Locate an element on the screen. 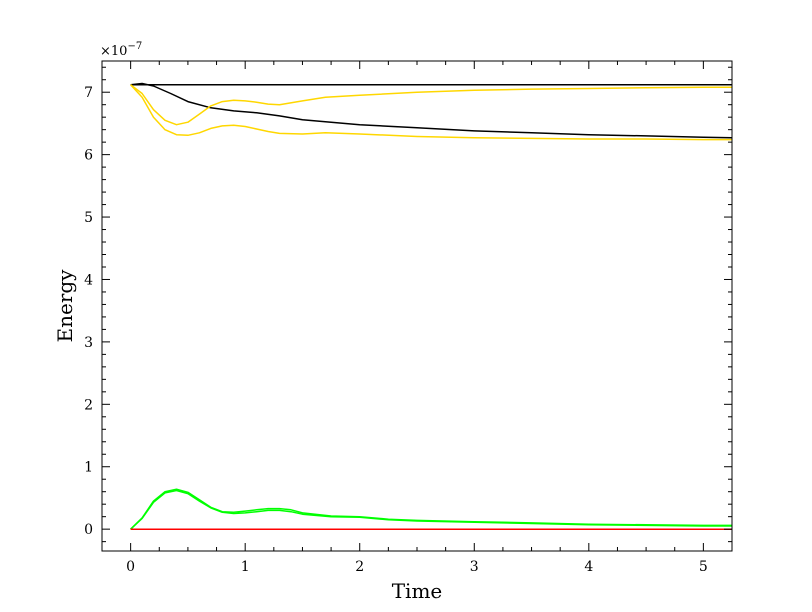 The width and height of the screenshot is (812, 612). y-tick-label: 4 is located at coordinates (88, 280).